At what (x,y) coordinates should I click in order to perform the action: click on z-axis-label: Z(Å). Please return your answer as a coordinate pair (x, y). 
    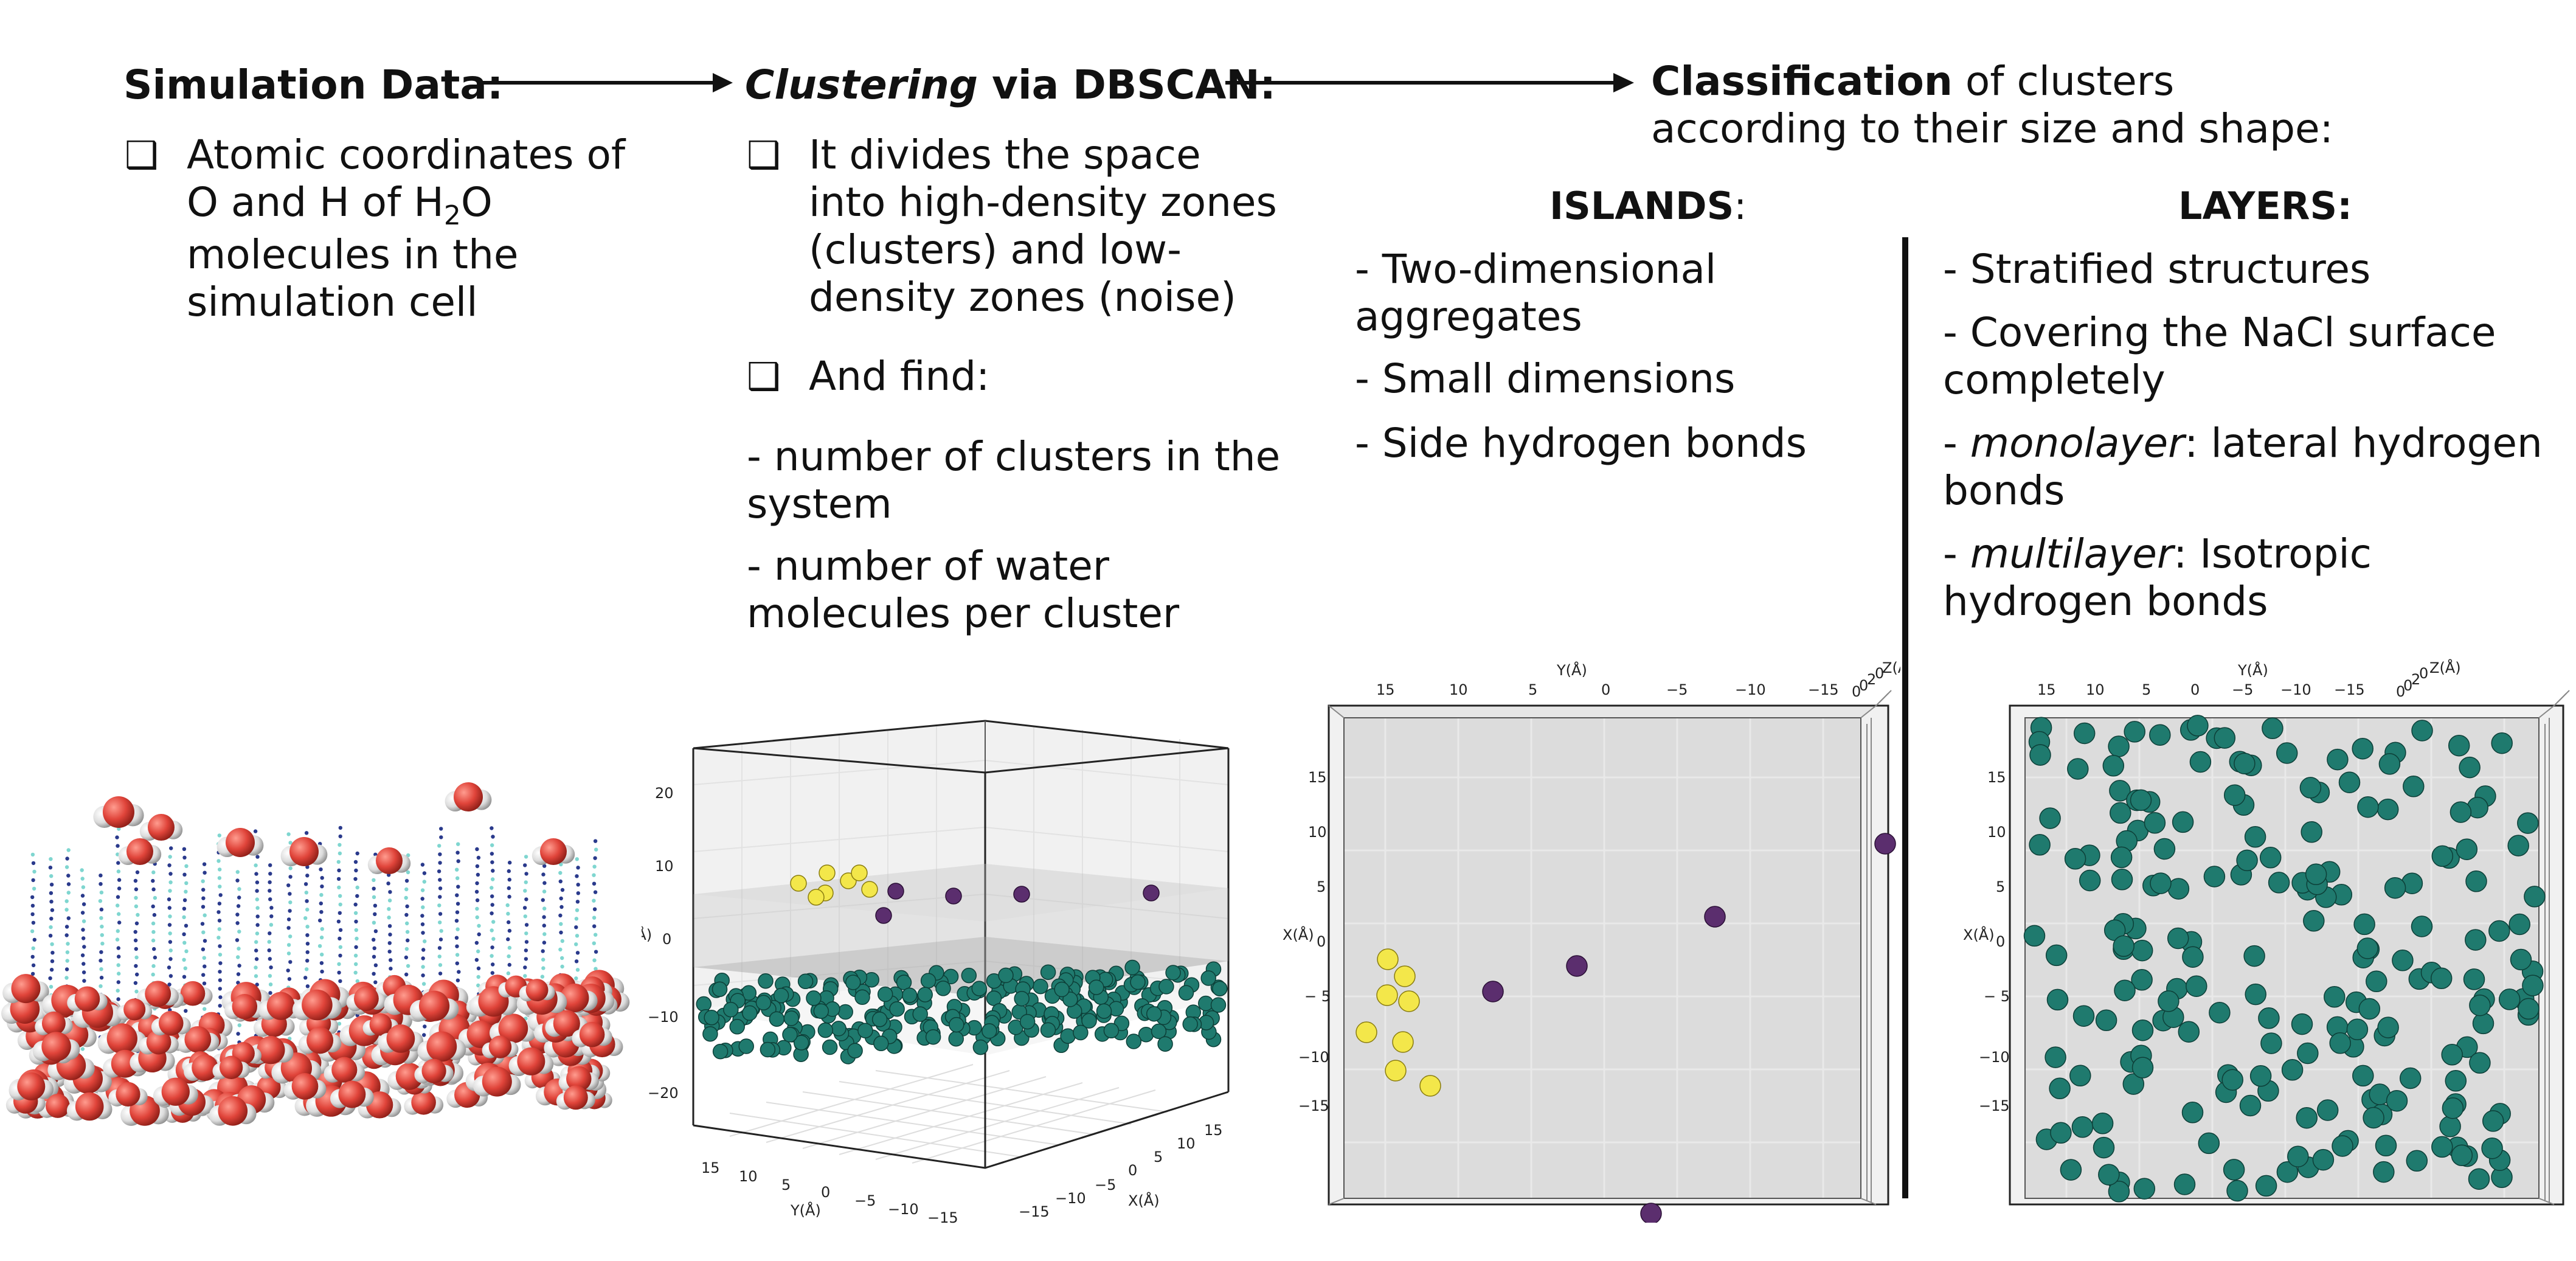
    Looking at the image, I should click on (2445, 667).